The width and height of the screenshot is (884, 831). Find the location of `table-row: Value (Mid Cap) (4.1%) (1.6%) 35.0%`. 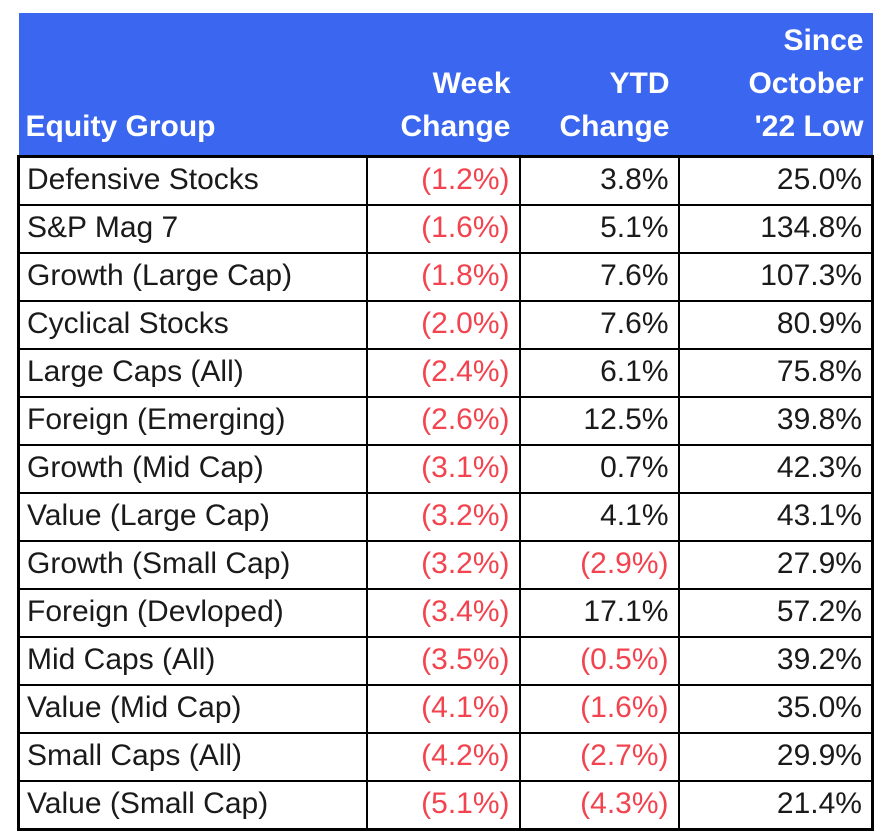

table-row: Value (Mid Cap) (4.1%) (1.6%) 35.0% is located at coordinates (445, 709).